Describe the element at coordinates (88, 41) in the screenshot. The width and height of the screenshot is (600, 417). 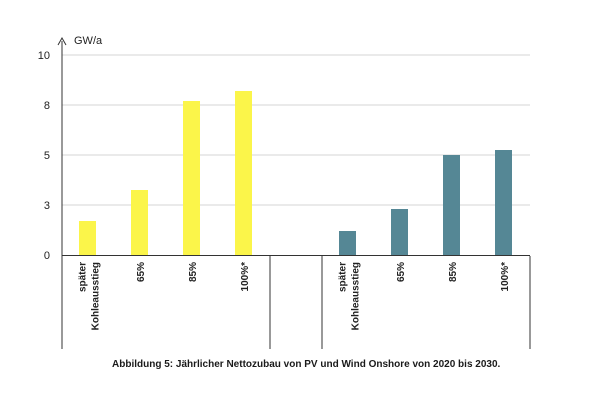
I see `y-axis-unit-label: GW/a` at that location.